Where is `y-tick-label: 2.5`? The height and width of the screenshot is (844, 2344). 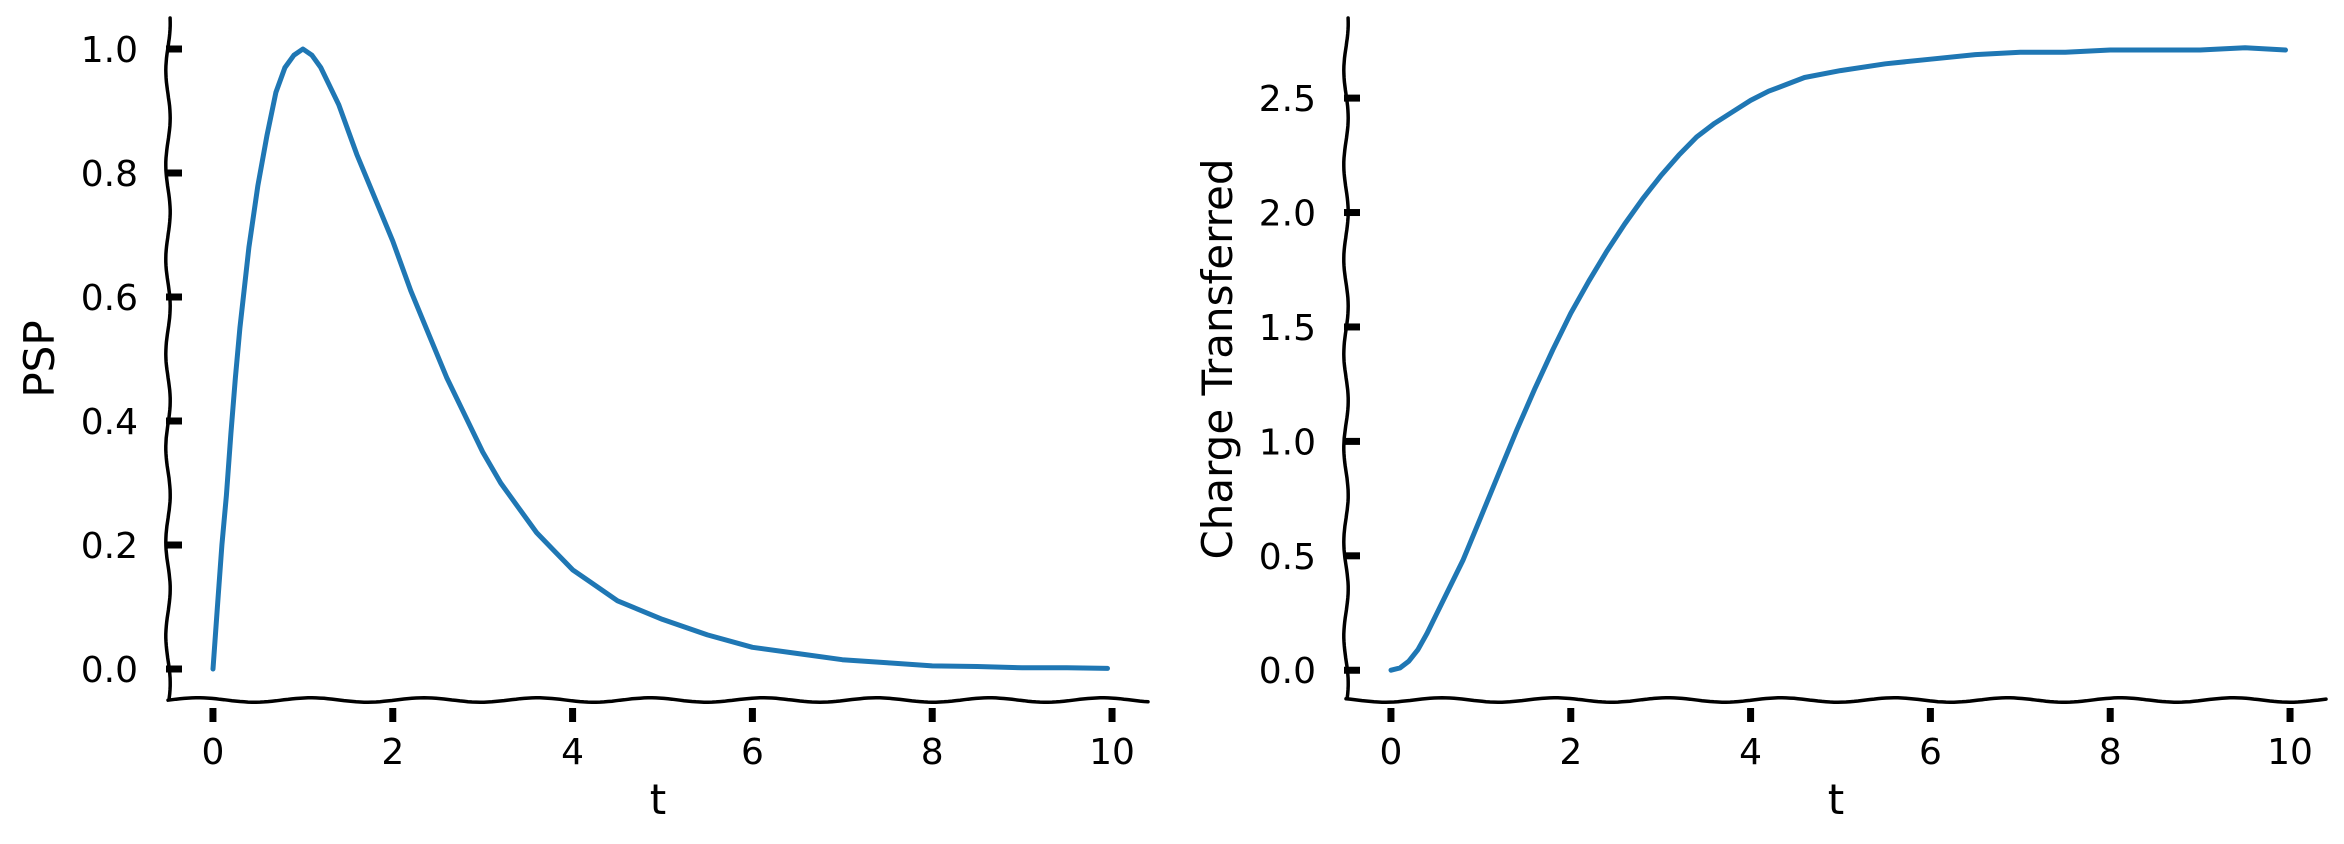 y-tick-label: 2.5 is located at coordinates (1287, 99).